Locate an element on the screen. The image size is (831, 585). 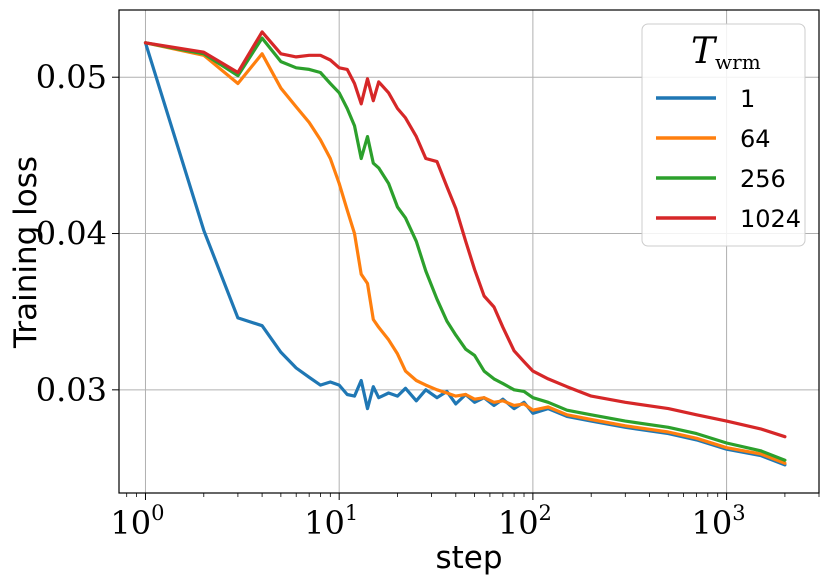
y-tick-label: 0.05 is located at coordinates (71, 77).